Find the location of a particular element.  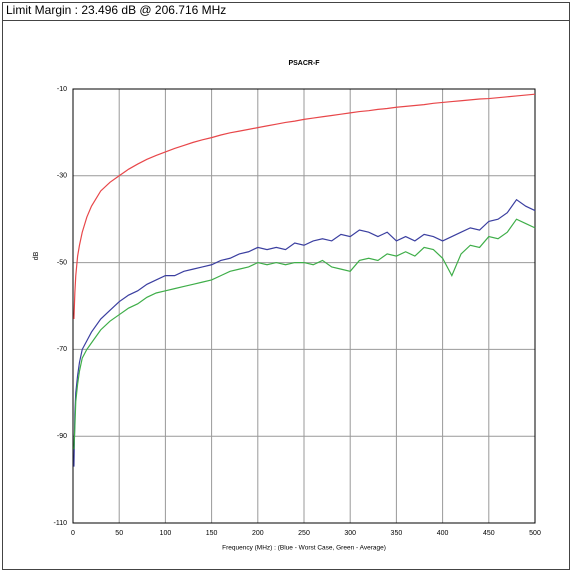

x-tick-label: 150 is located at coordinates (212, 533).